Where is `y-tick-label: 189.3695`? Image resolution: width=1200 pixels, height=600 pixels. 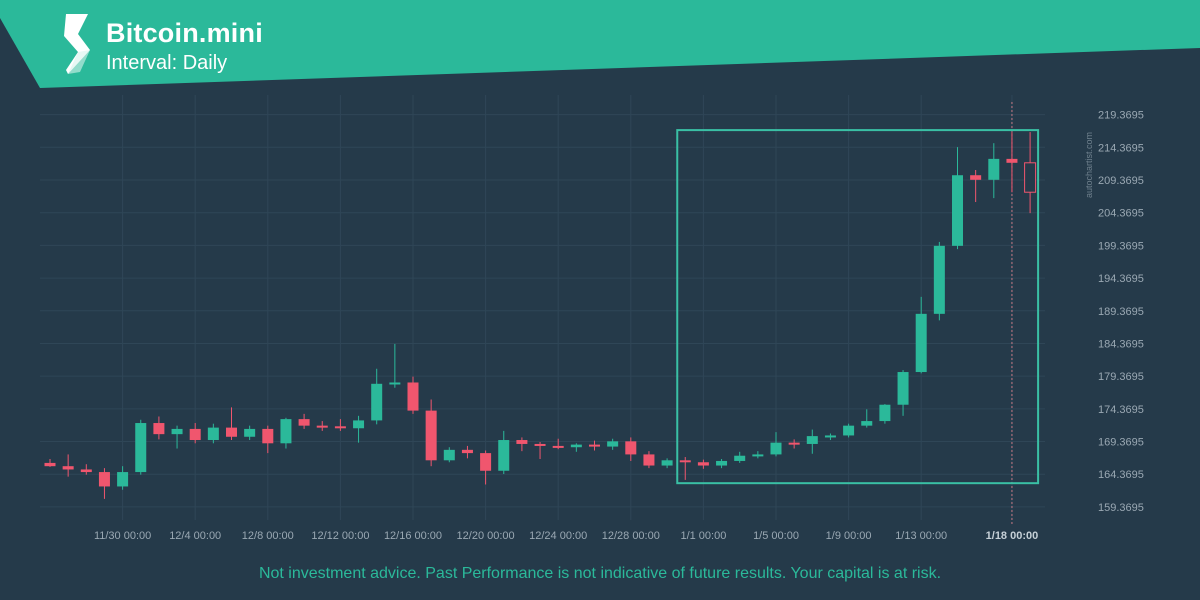 y-tick-label: 189.3695 is located at coordinates (1121, 312).